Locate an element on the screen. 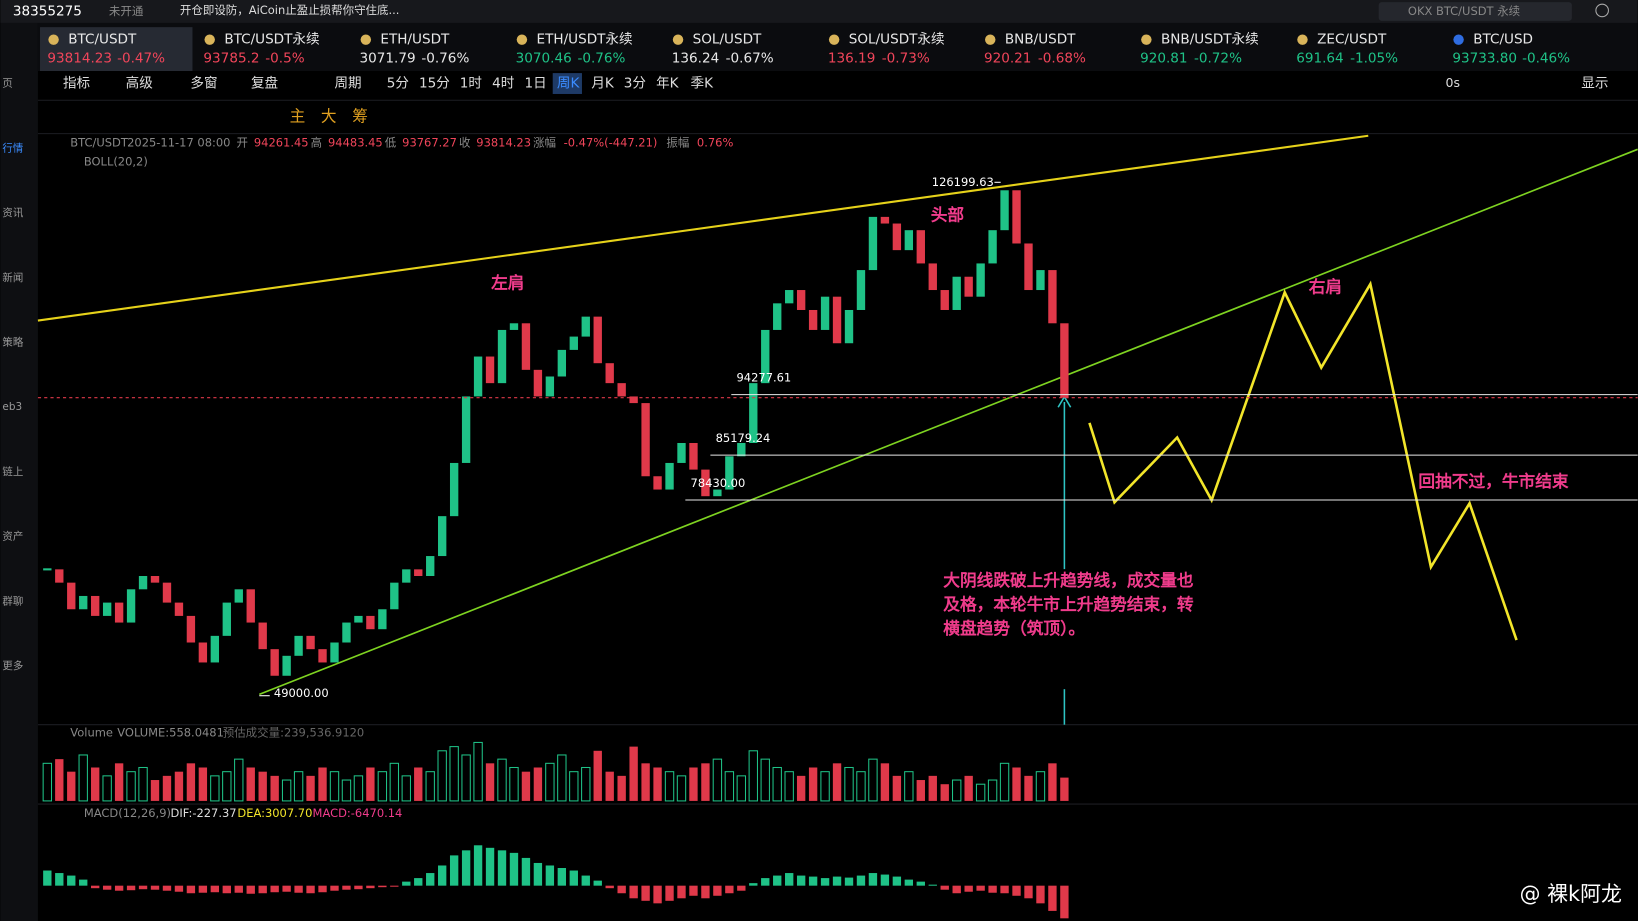  tab-price: 93785.2 is located at coordinates (231, 58).